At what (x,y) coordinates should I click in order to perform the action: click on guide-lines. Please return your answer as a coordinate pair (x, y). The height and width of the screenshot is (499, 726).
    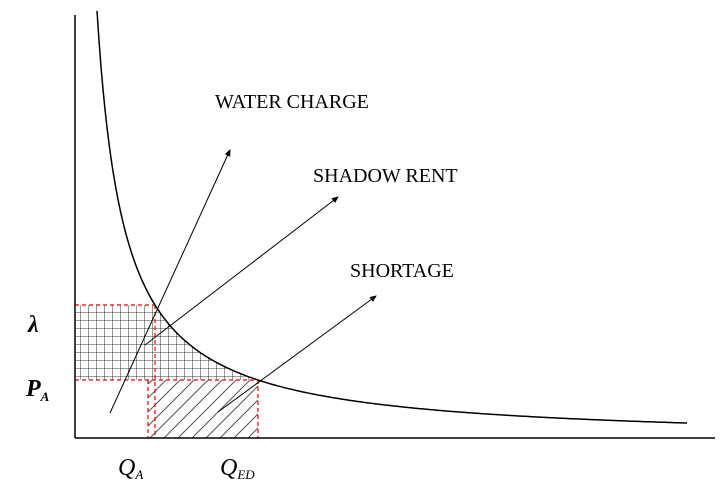
    Looking at the image, I should click on (167, 371).